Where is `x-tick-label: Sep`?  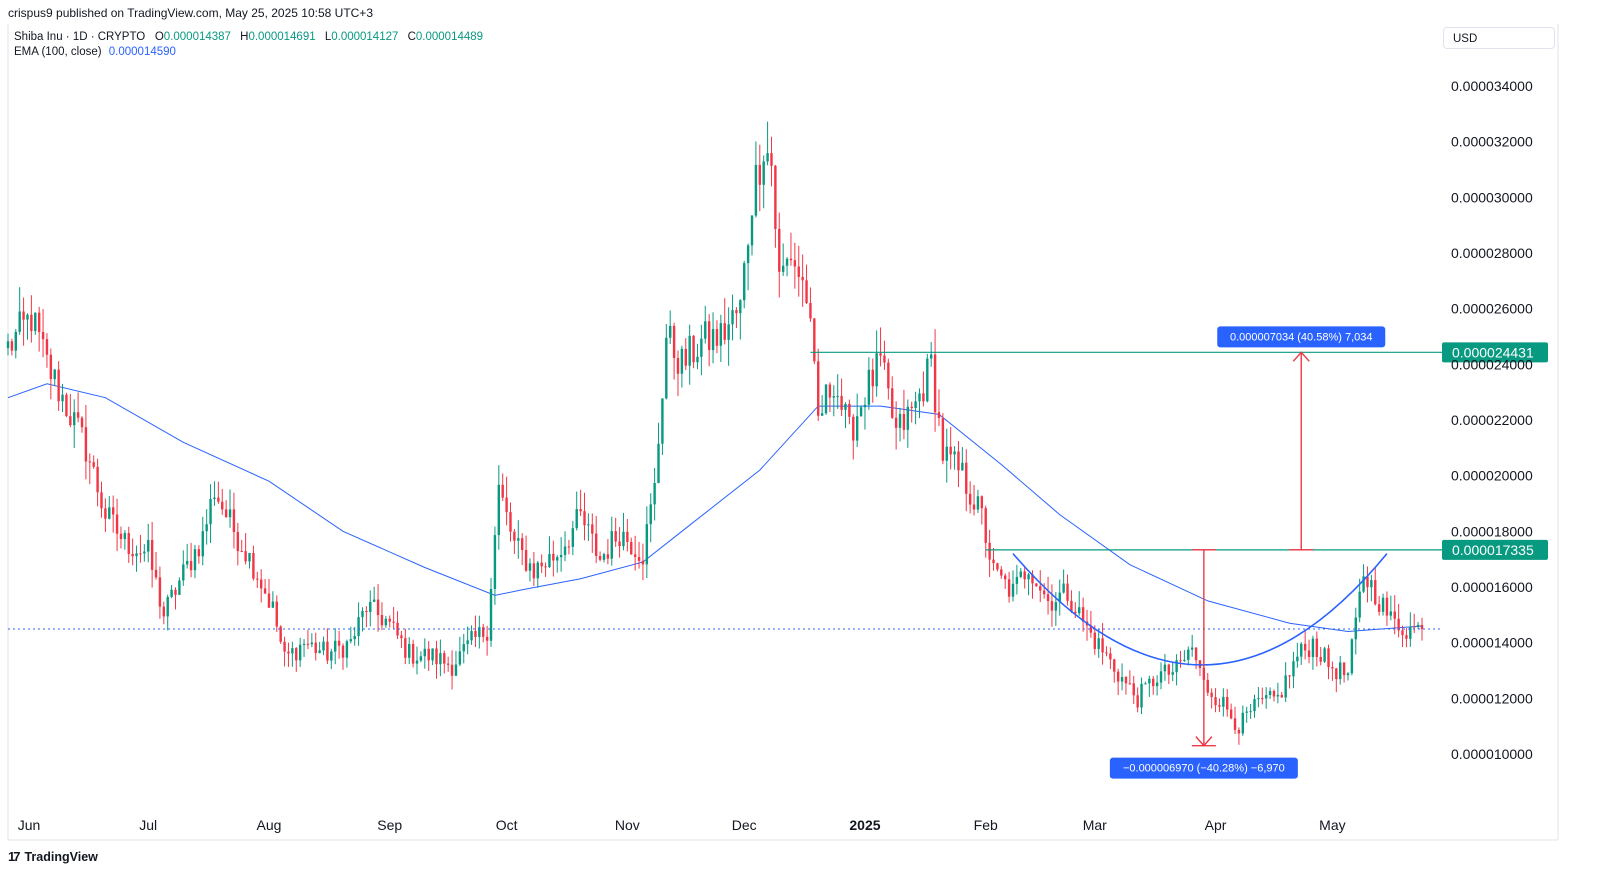
x-tick-label: Sep is located at coordinates (389, 825).